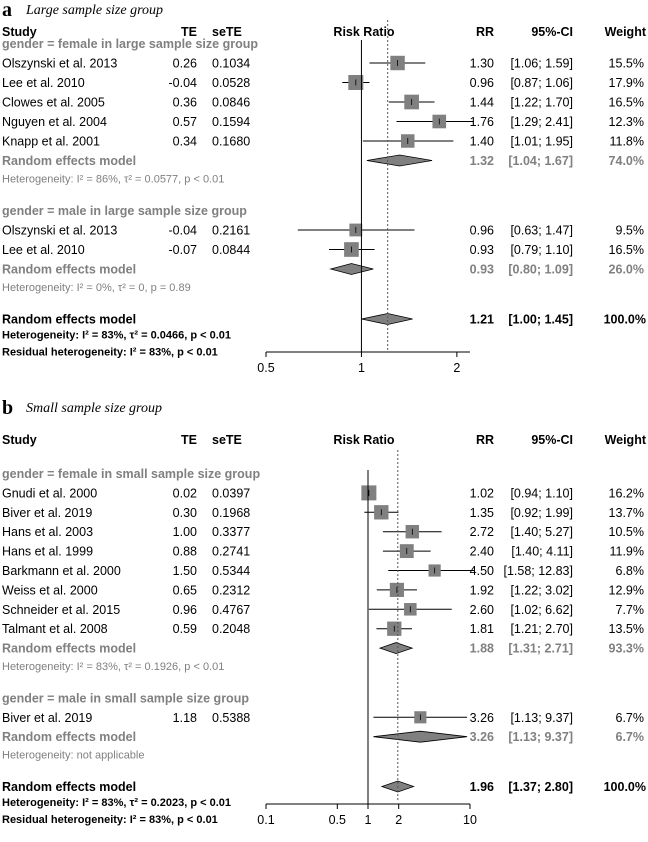 The image size is (648, 842). I want to click on subgroup-rr: 0.93, so click(482, 270).